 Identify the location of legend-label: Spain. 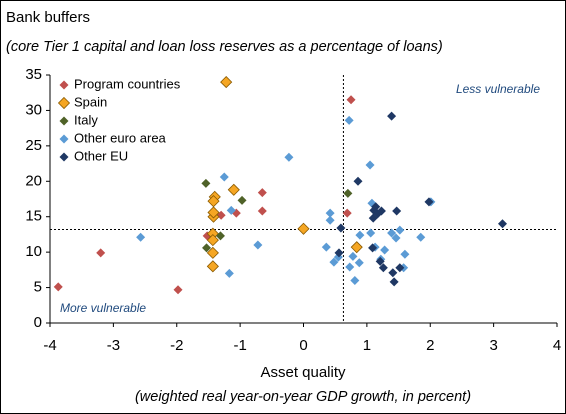
(90, 101).